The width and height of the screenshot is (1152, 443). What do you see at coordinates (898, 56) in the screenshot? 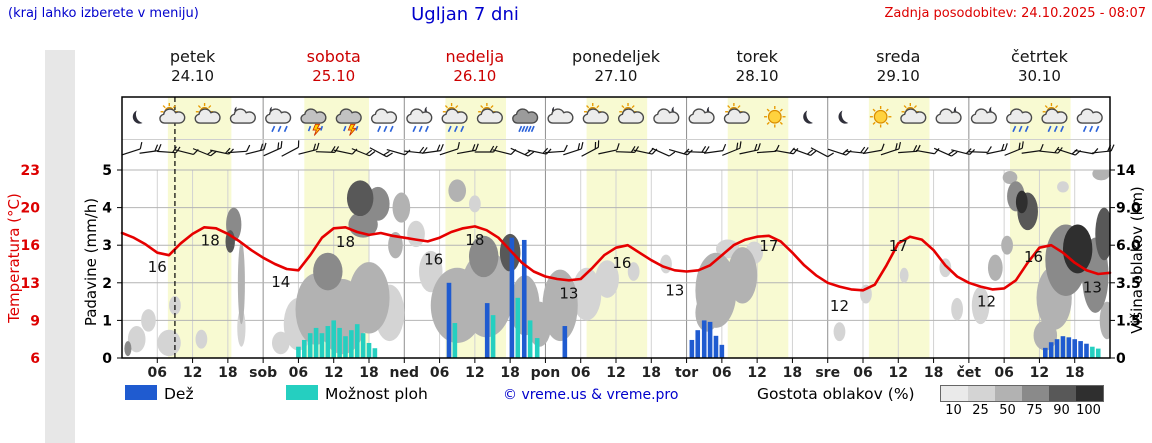
I see `day-name-6: sreda` at bounding box center [898, 56].